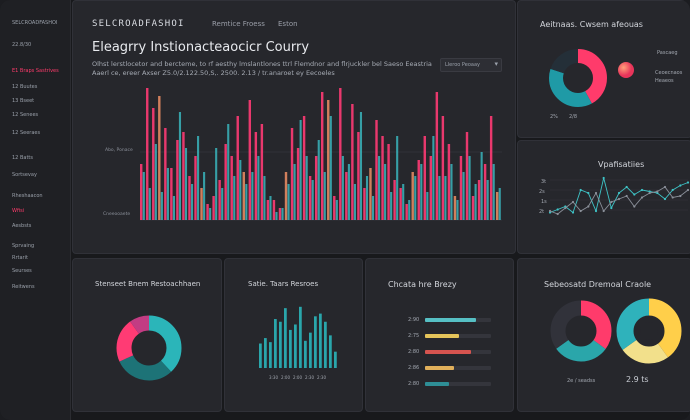 This screenshot has height=420, width=690. I want to click on bottom-bars-title: Satie. Taars Resroes, so click(283, 284).